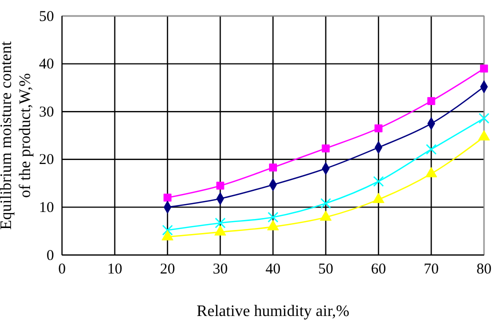  What do you see at coordinates (46, 208) in the screenshot?
I see `y-tick-label: 10` at bounding box center [46, 208].